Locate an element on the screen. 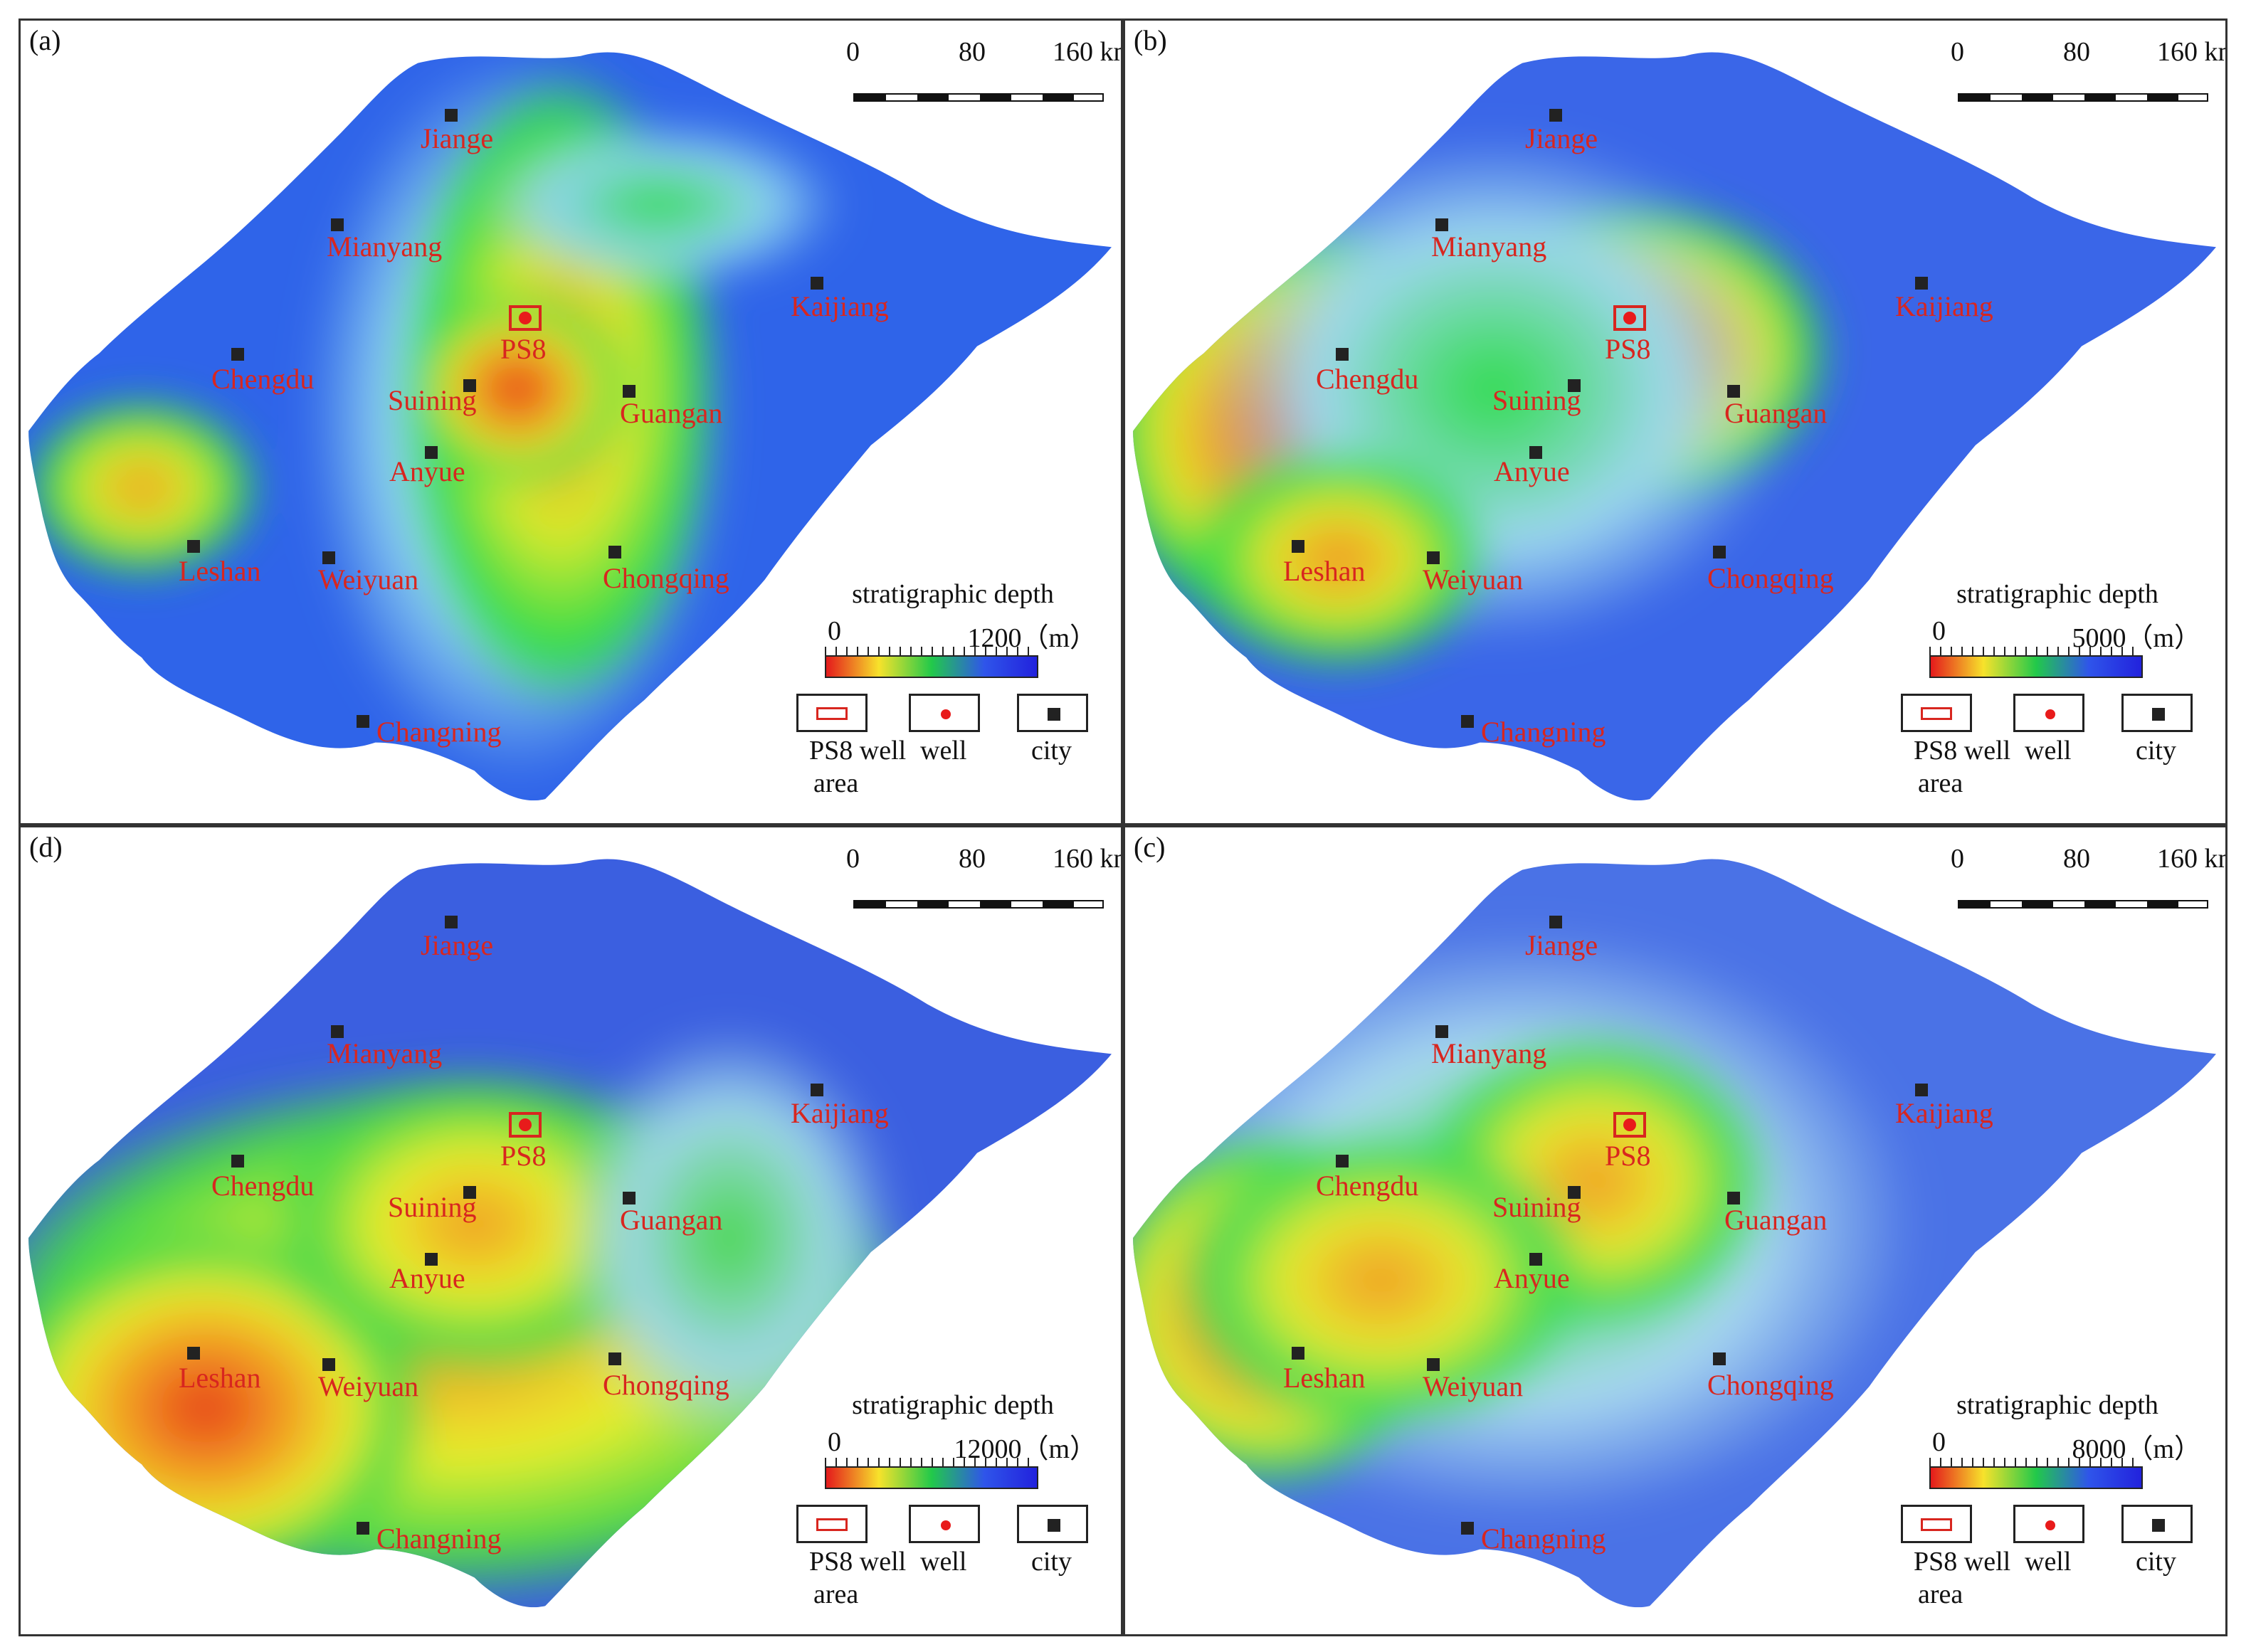 The height and width of the screenshot is (1652, 2246). city-label: Guangan is located at coordinates (1776, 1220).